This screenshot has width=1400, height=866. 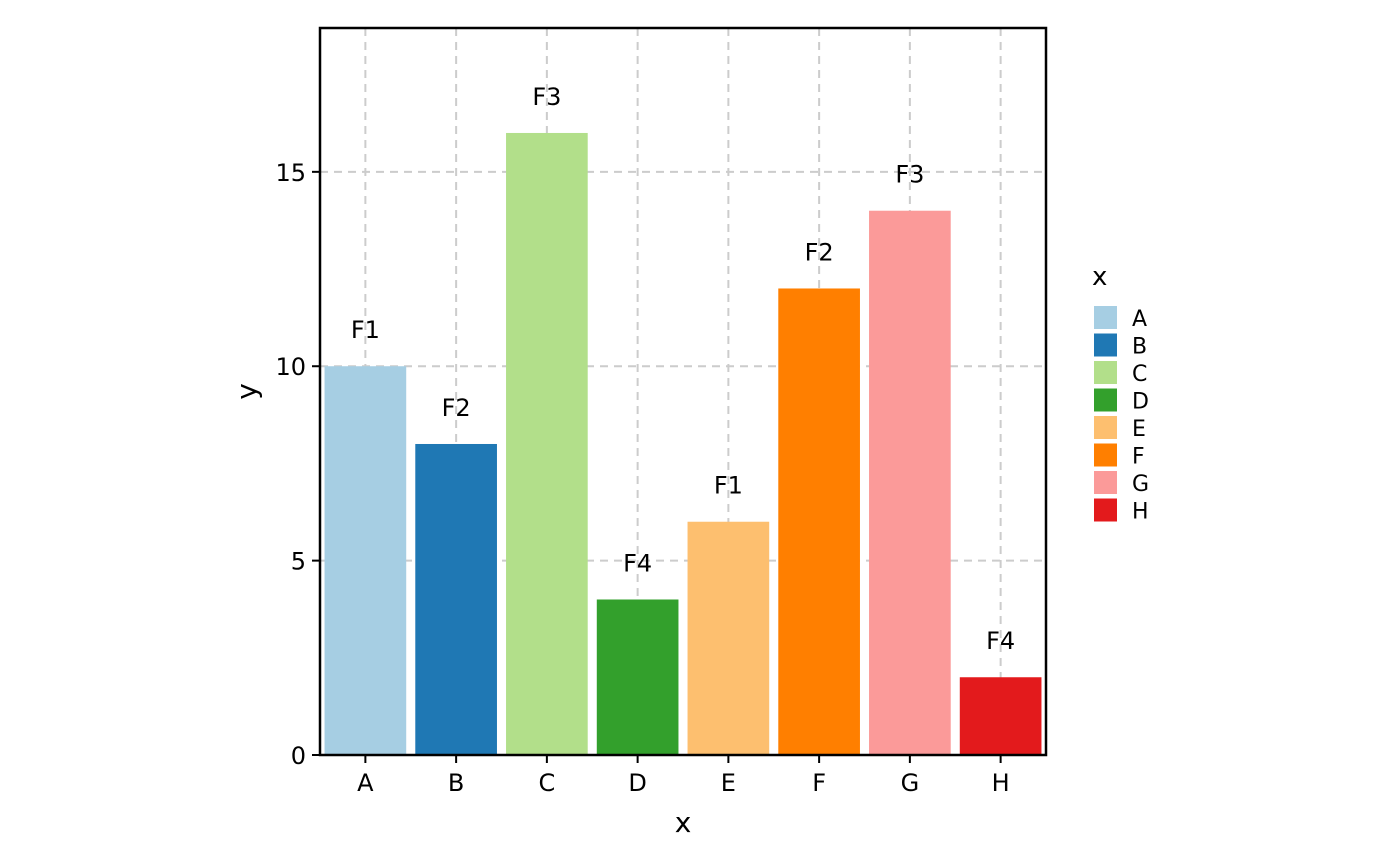 I want to click on x-tick-label-B: B, so click(x=456, y=783).